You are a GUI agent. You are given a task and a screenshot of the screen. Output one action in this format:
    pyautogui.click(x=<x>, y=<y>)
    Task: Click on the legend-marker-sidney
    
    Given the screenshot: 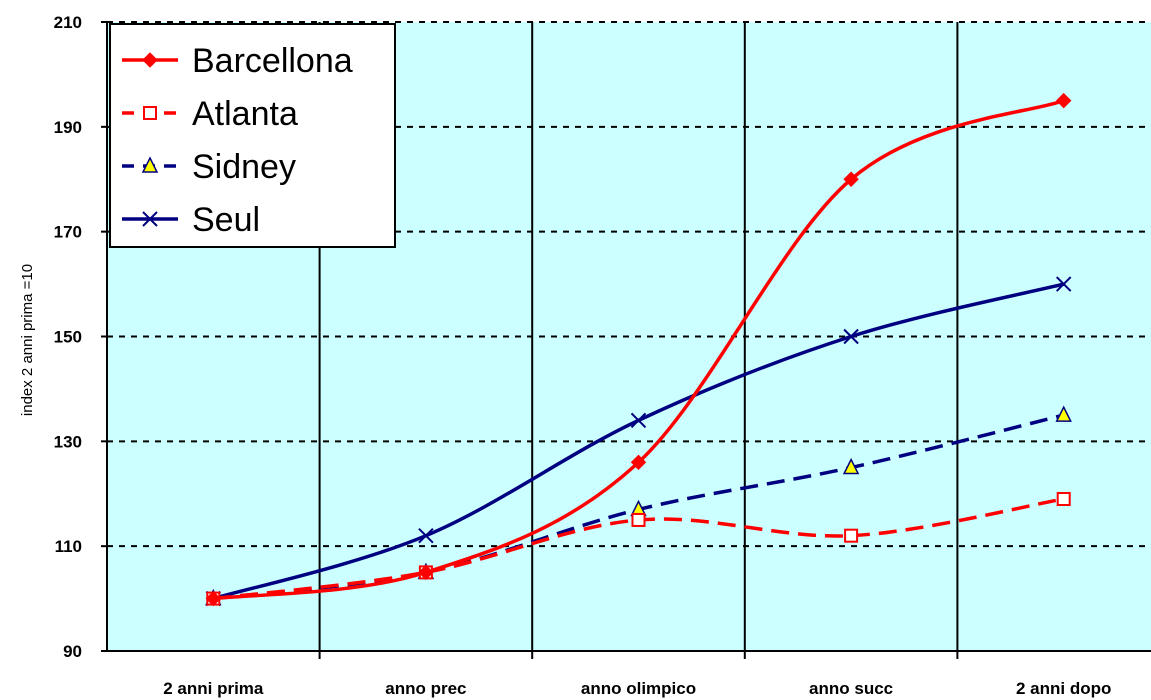 What is the action you would take?
    pyautogui.click(x=150, y=164)
    